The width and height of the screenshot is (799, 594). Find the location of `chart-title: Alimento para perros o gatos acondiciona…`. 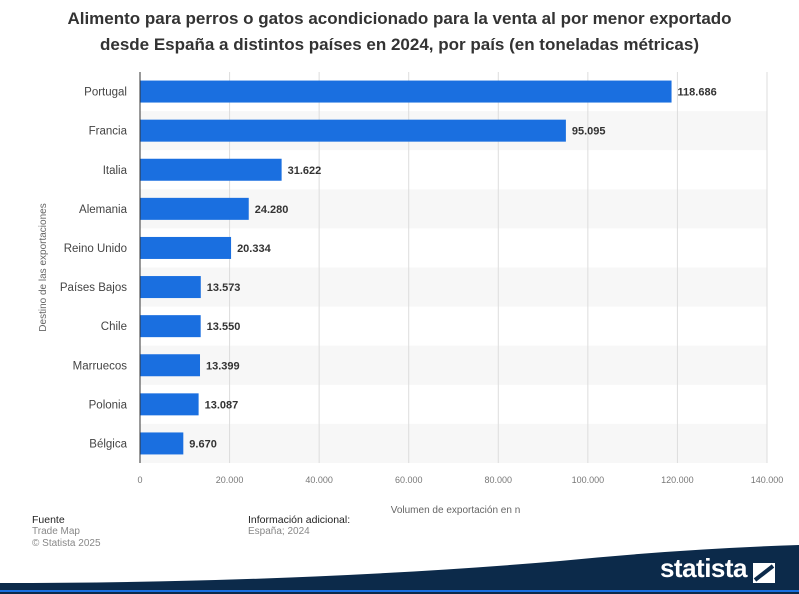

chart-title: Alimento para perros o gatos acondiciona… is located at coordinates (399, 32).